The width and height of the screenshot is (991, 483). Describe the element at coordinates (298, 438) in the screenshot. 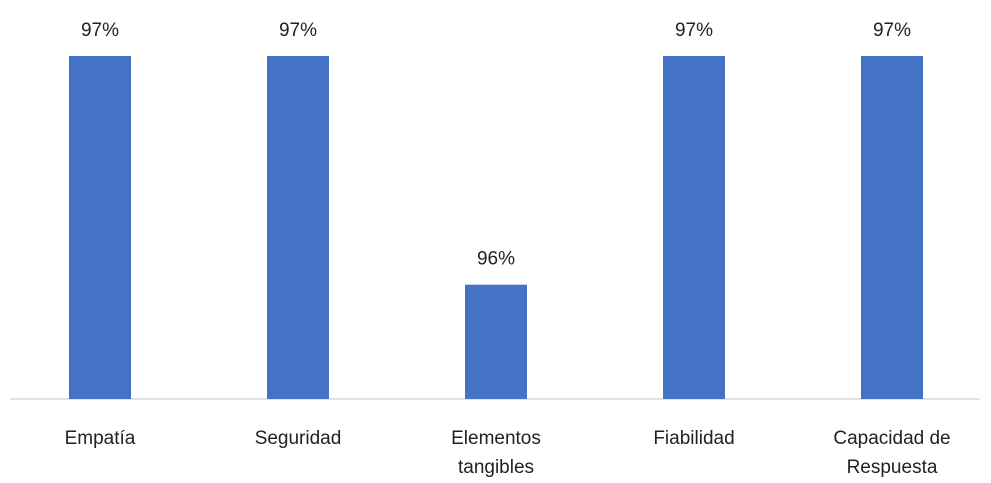

I see `category-label-1: Seguridad` at that location.